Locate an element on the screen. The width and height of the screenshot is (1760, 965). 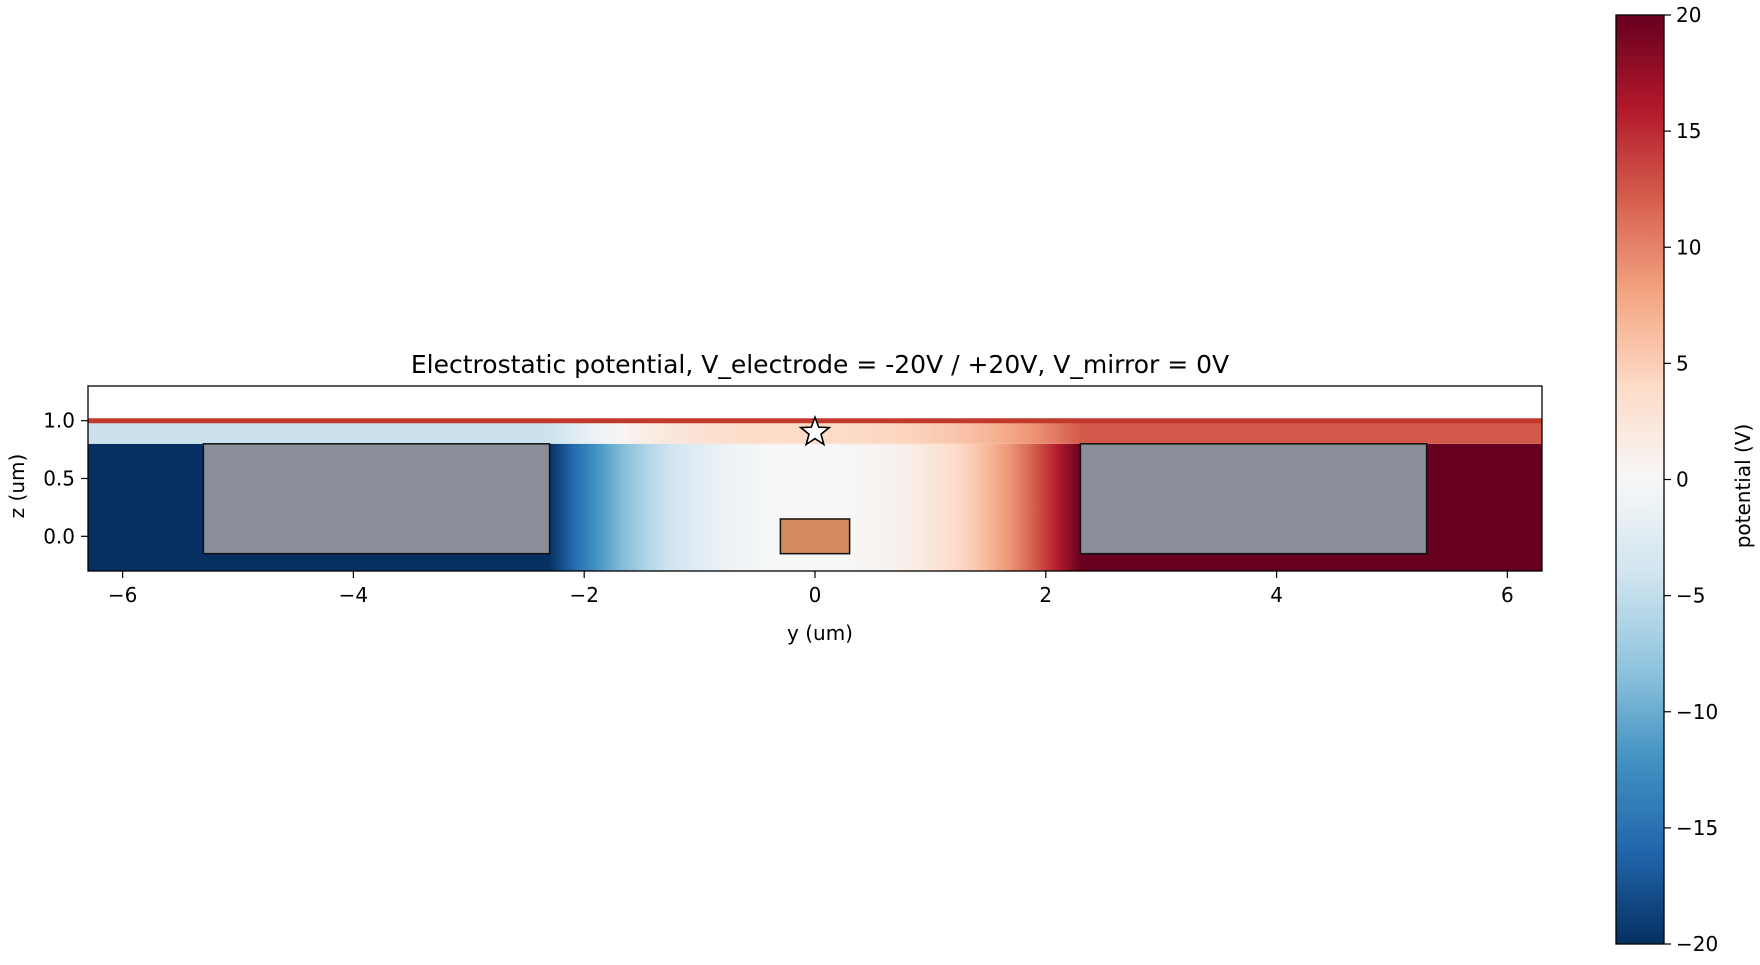
x-tick-label: −4 is located at coordinates (353, 595).